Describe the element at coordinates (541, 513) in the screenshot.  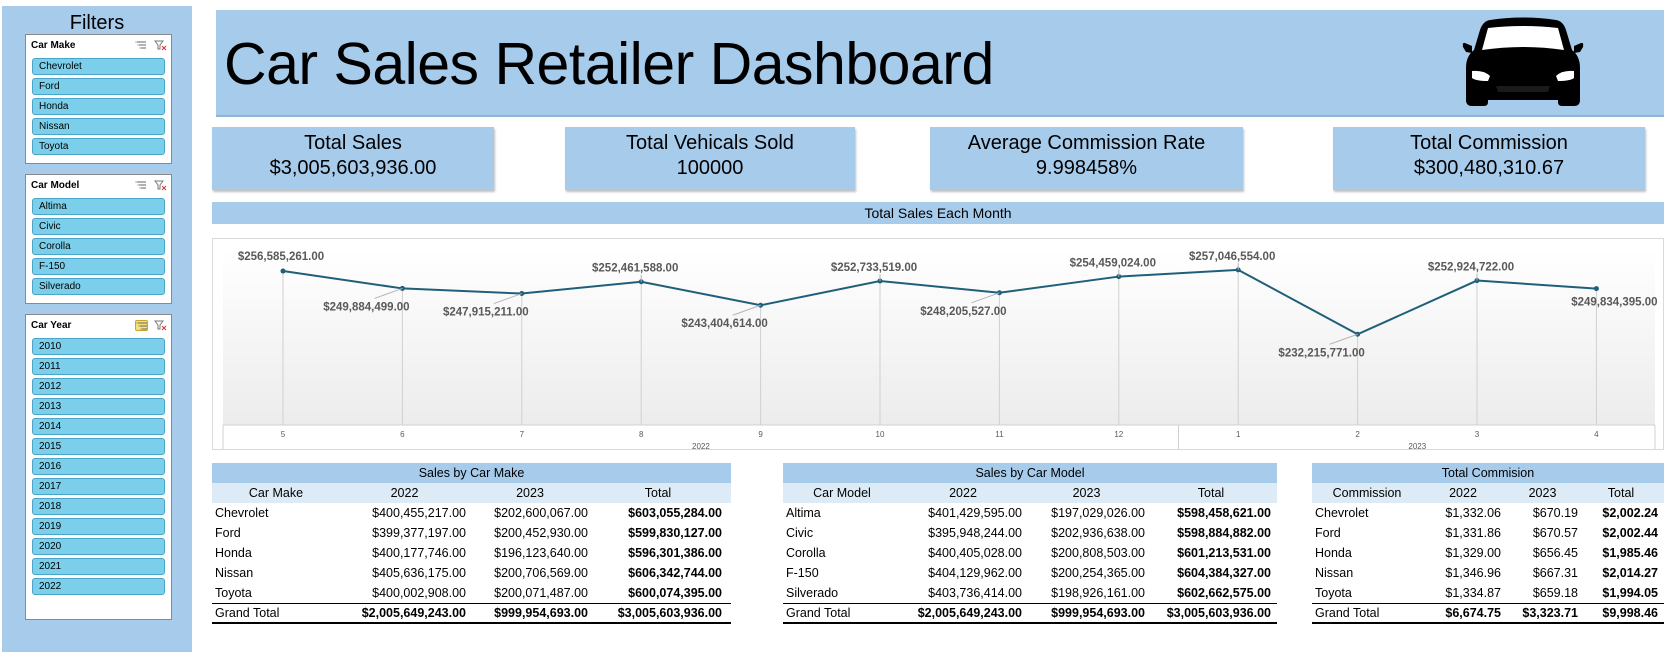
I see `table-cell: $202,600,067.00` at that location.